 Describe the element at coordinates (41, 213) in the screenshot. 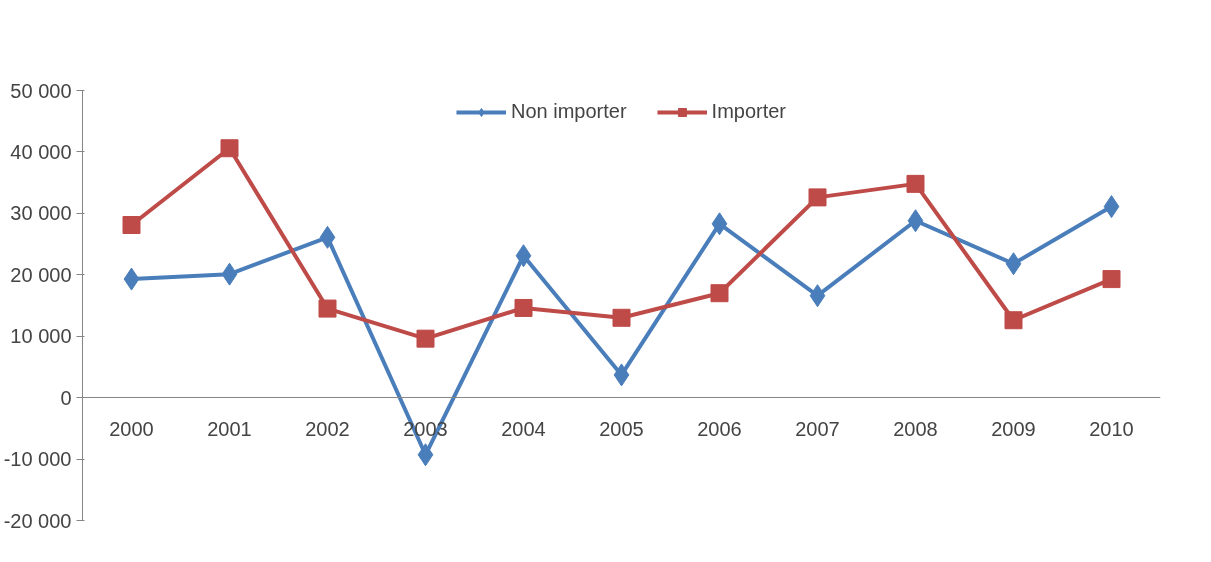

I see `y-tick-label: 30 000` at that location.